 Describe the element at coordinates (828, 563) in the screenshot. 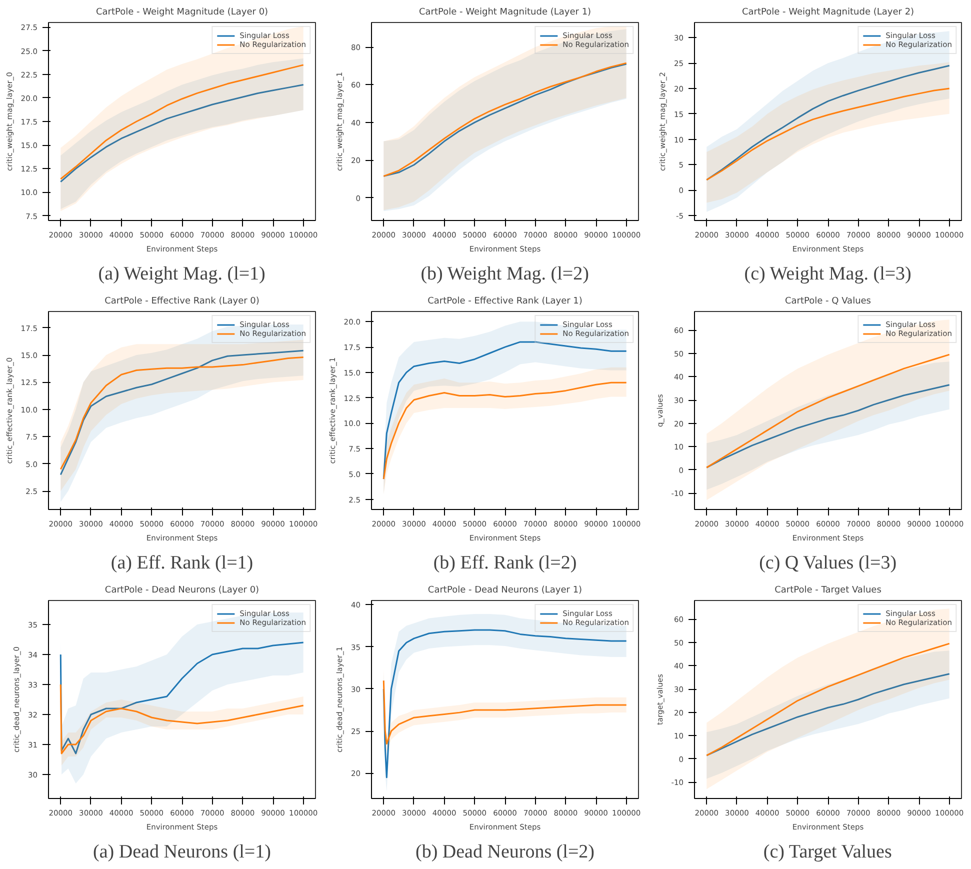

I see `text: (c) Q Values (l=3)` at that location.